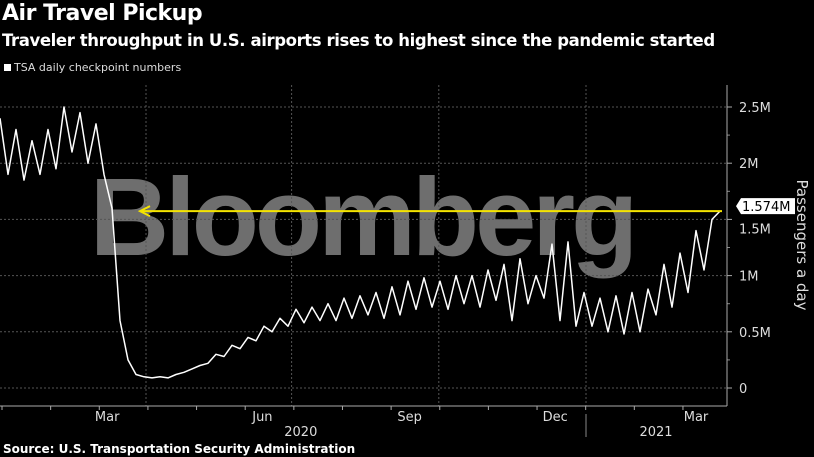 This screenshot has height=457, width=814. I want to click on year-label: 2021, so click(655, 432).